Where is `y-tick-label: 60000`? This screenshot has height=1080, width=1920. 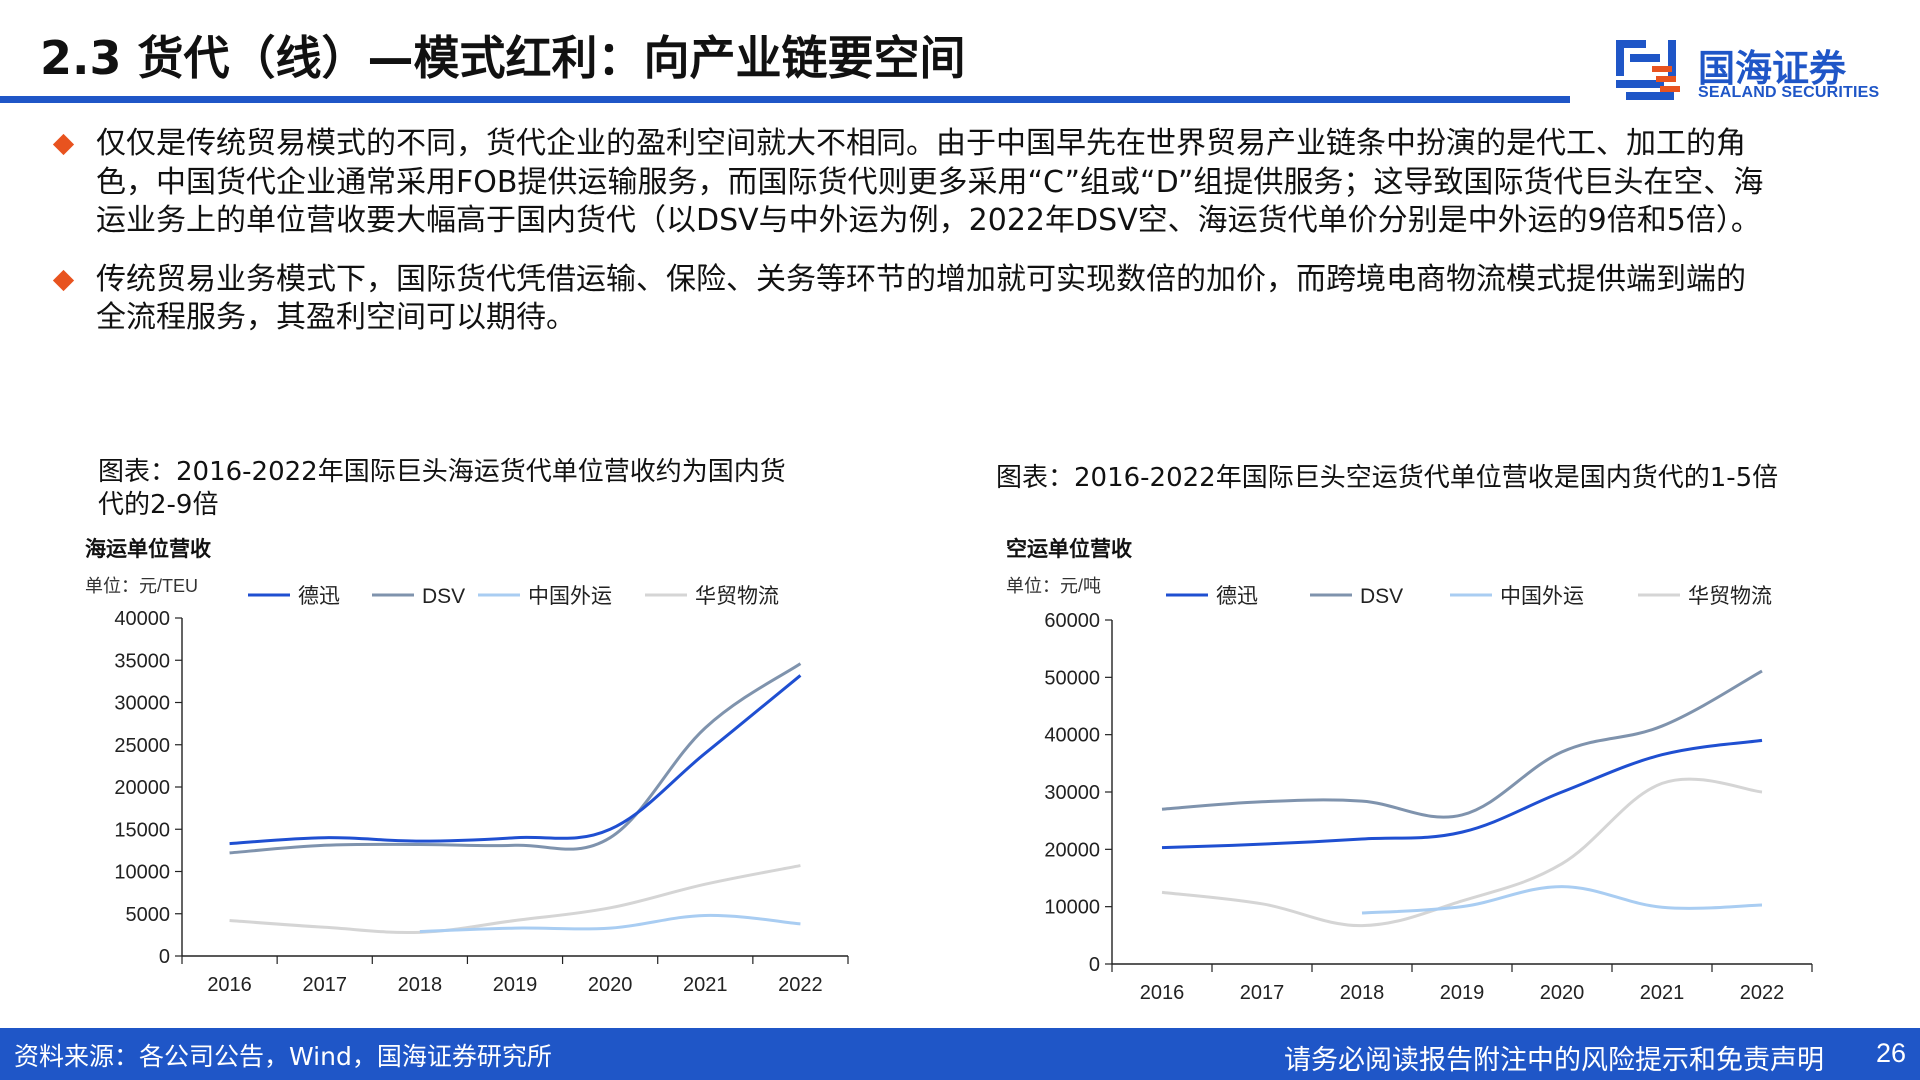
y-tick-label: 60000 is located at coordinates (1072, 621).